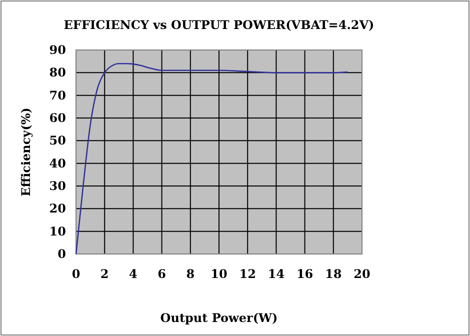 The width and height of the screenshot is (470, 336). I want to click on y-tick-label: 0, so click(62, 254).